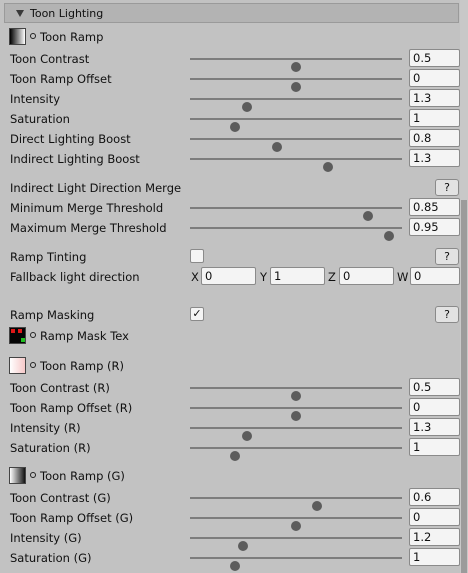 The width and height of the screenshot is (468, 573). I want to click on z-field: 0, so click(366, 276).